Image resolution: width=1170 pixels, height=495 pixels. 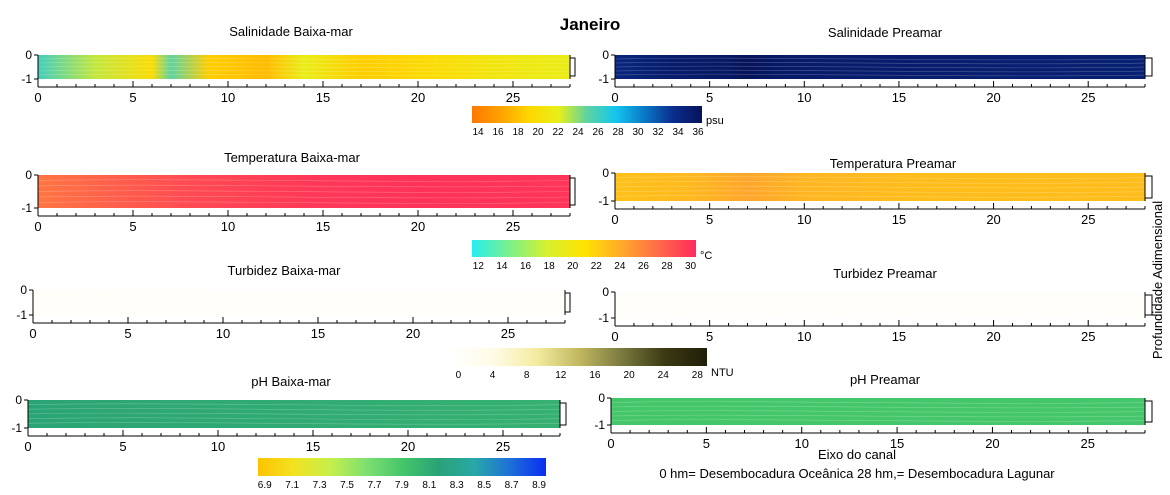 What do you see at coordinates (527, 375) in the screenshot?
I see `colorbar-tick-label: 8` at bounding box center [527, 375].